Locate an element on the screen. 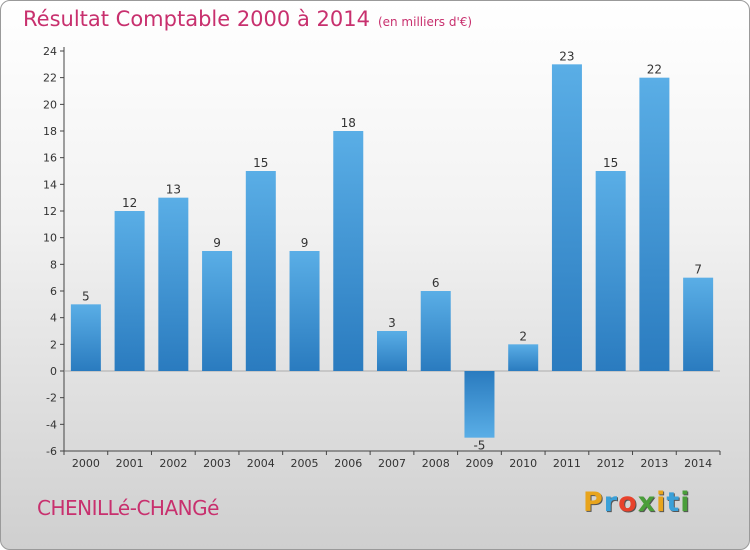 Image resolution: width=750 pixels, height=550 pixels. y-tick-label: 12 is located at coordinates (50, 211).